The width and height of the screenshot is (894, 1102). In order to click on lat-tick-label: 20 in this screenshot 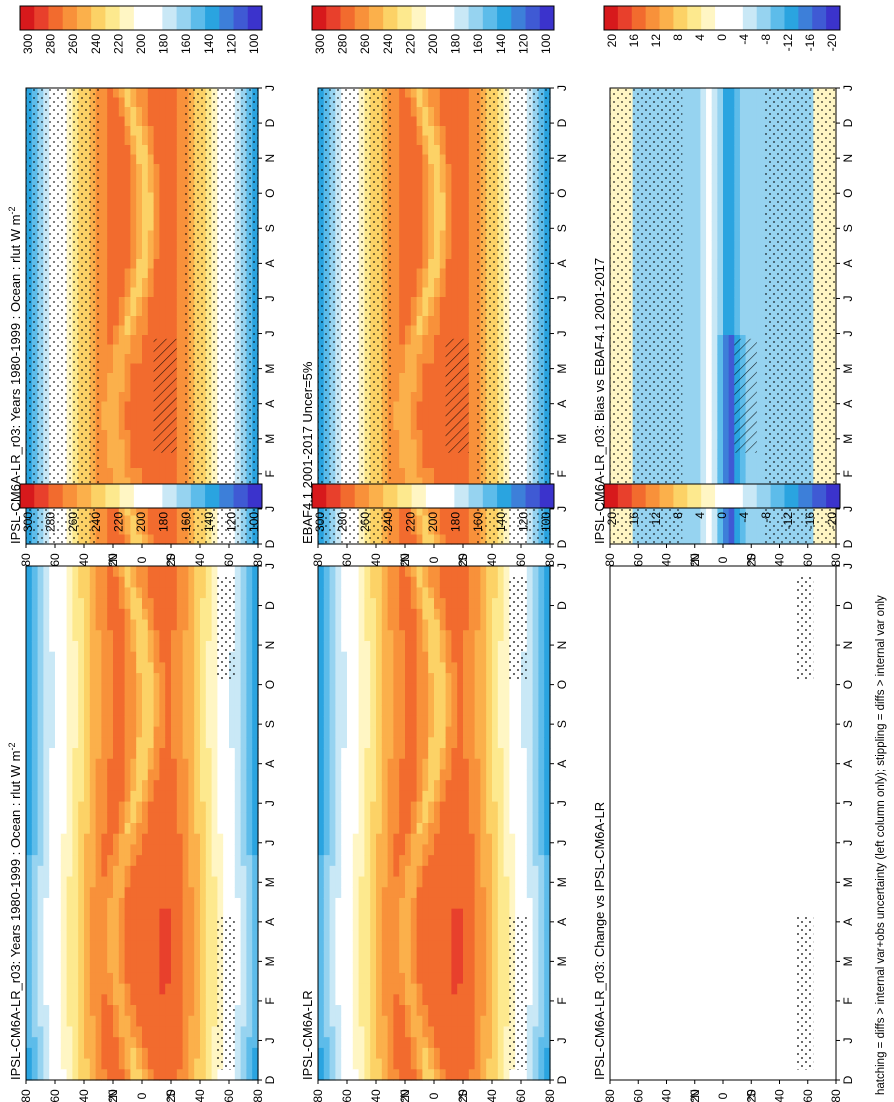, I will do `click(405, 560)`.